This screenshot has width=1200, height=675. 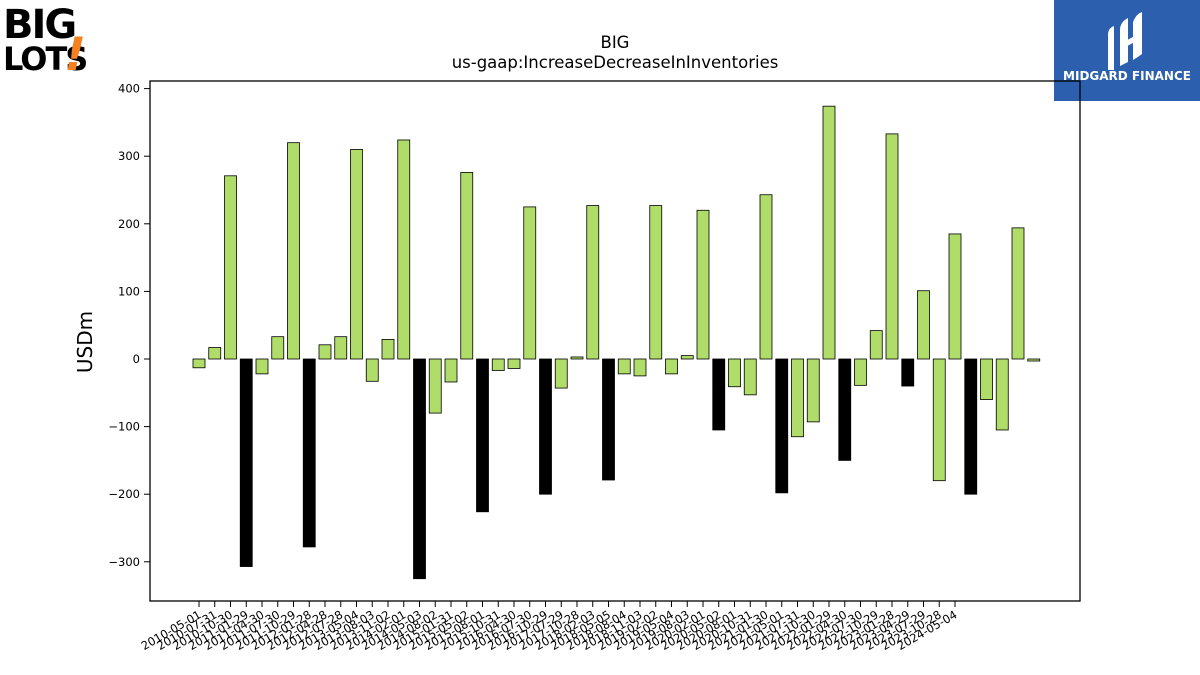 I want to click on y-tick-label: 0, so click(x=136, y=359).